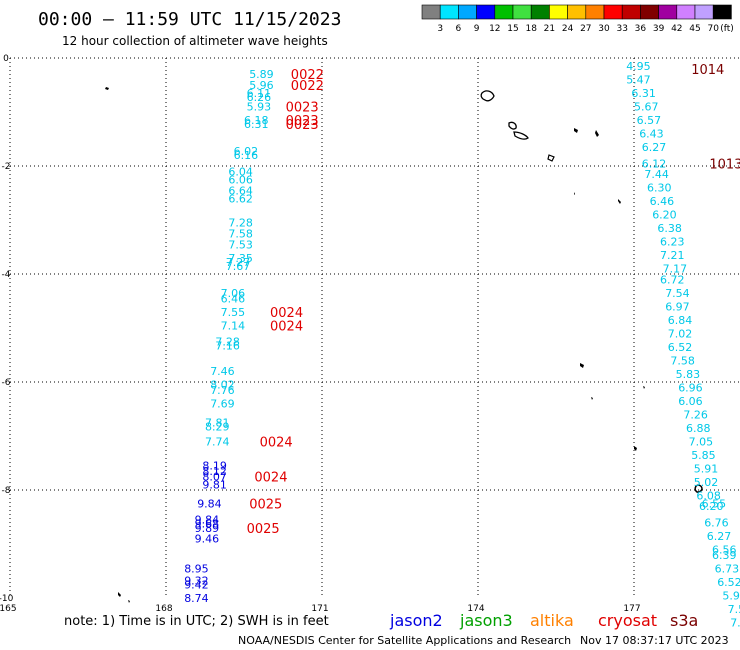  I want to click on wave-height-value: 7.58, so click(682, 360).